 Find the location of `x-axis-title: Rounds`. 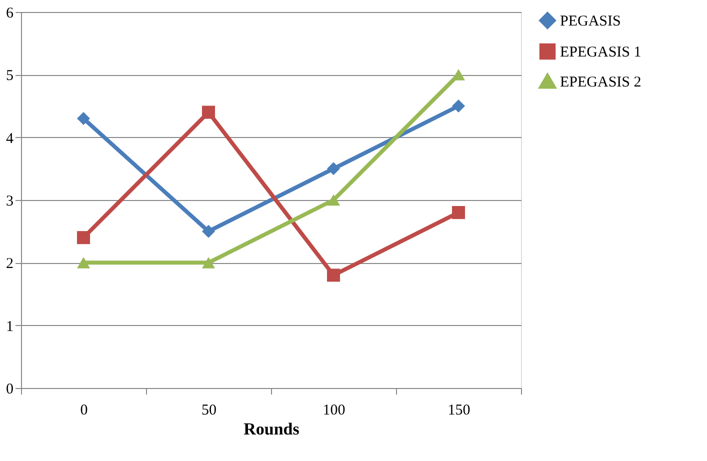

x-axis-title: Rounds is located at coordinates (272, 429).